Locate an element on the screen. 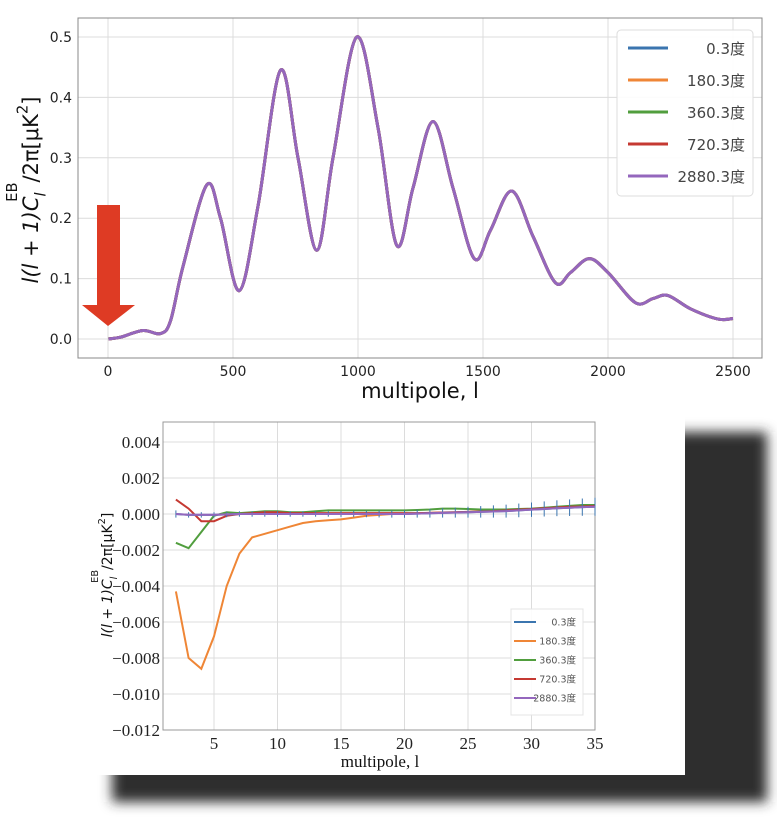 The image size is (777, 817). series-line-2880.3度 is located at coordinates (385, 510).